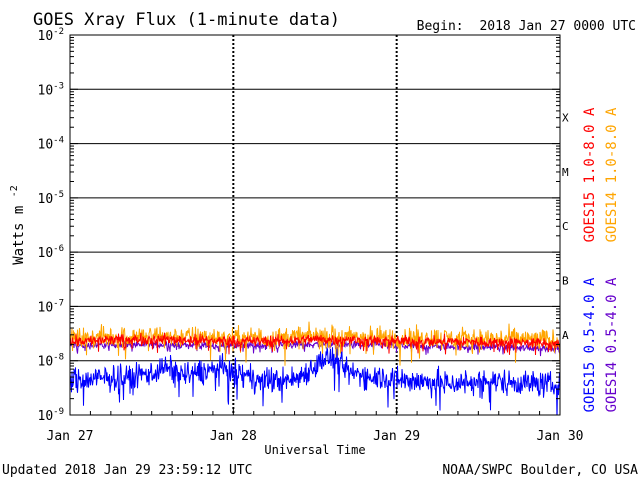 The image size is (640, 480). What do you see at coordinates (565, 118) in the screenshot?
I see `flare-class-label: X` at bounding box center [565, 118].